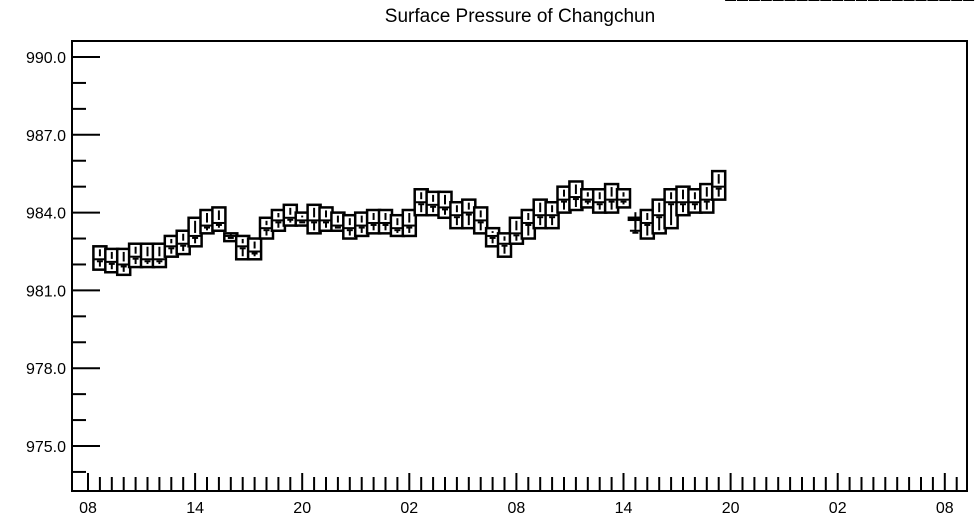  What do you see at coordinates (46, 447) in the screenshot?
I see `y-tick-label: 975.0` at bounding box center [46, 447].